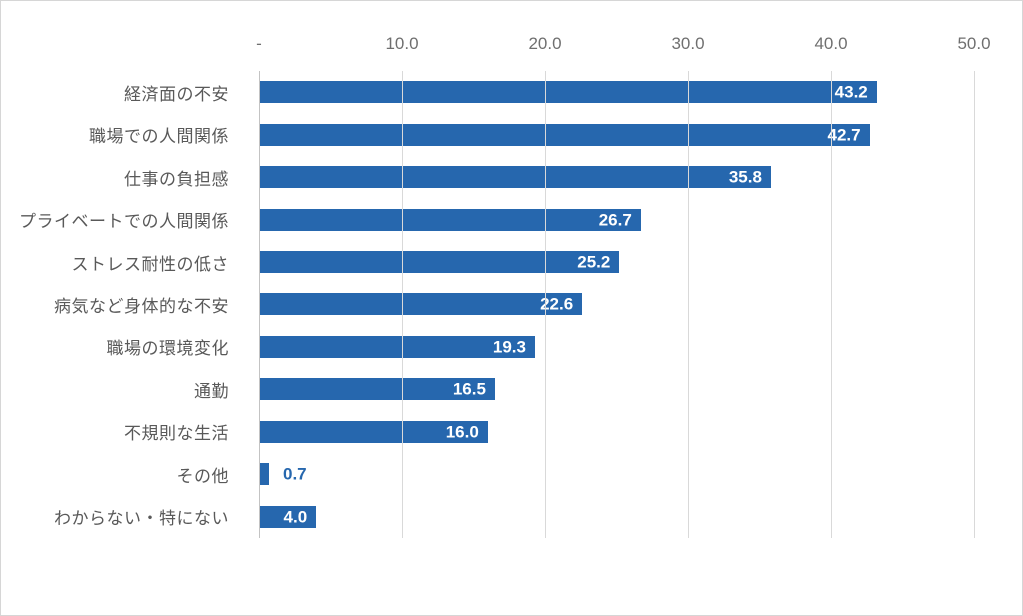 This screenshot has height=616, width=1023. I want to click on bar: 35.8, so click(515, 177).